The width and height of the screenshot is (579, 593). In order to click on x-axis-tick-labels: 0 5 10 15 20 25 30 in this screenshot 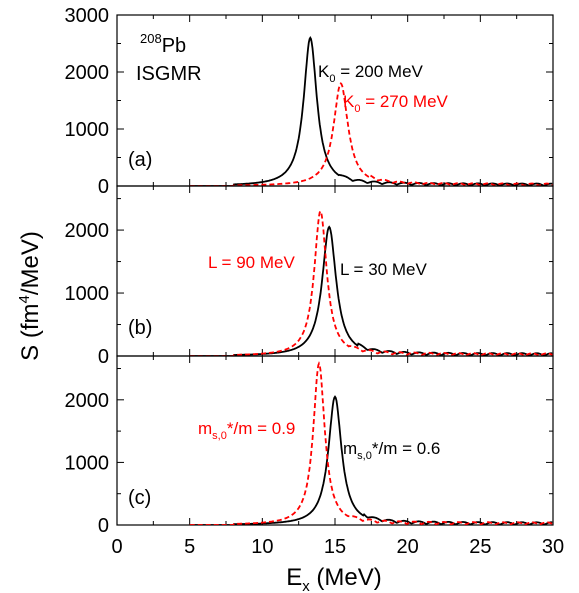, I will do `click(337, 547)`.